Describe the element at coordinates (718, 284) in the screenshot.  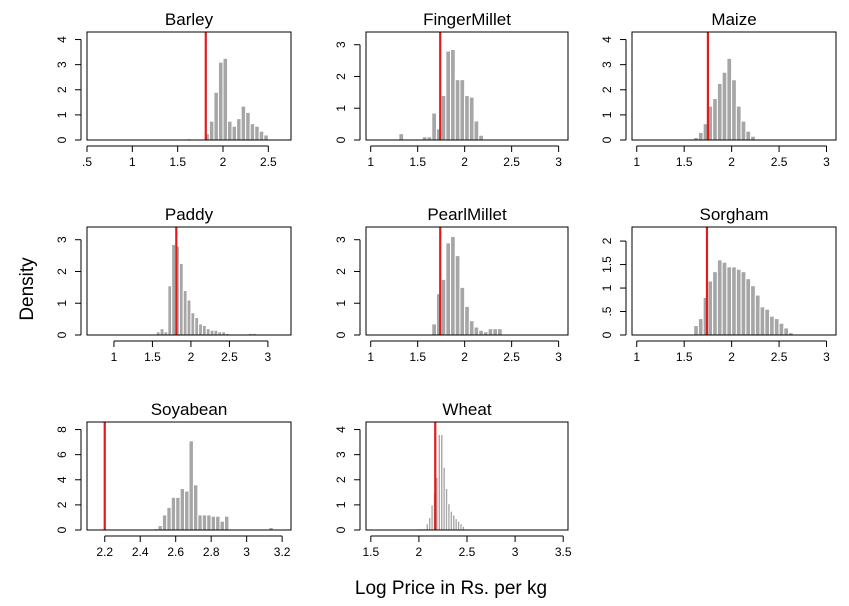
I see `panel-sorgham: Sorgham 1 1.5 2 2.5 3 0 .5 1 1.5 2` at that location.